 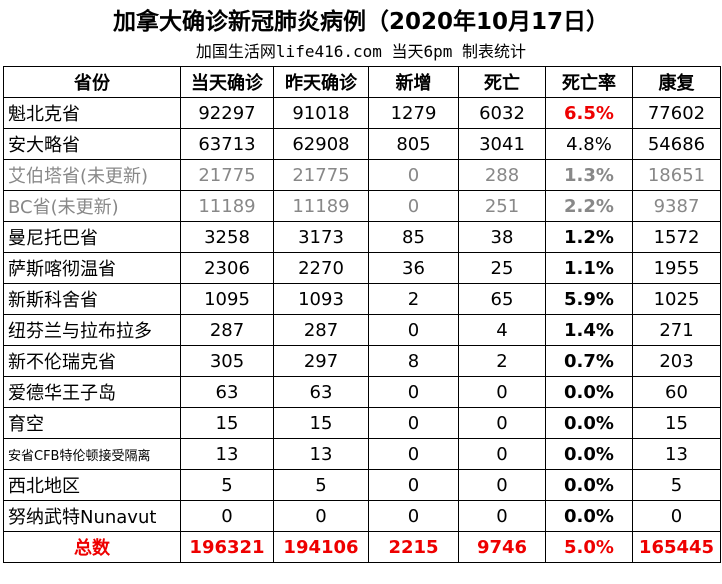 What do you see at coordinates (502, 144) in the screenshot?
I see `value-cell: 3041` at bounding box center [502, 144].